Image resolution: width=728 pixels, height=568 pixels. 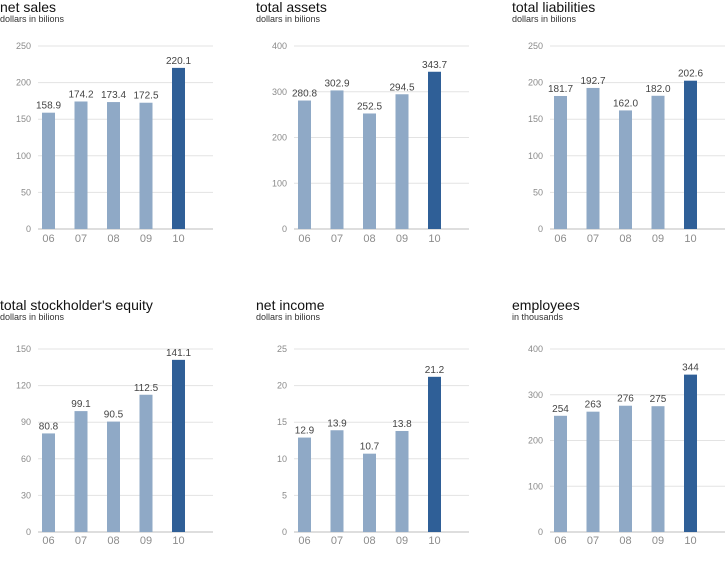 I want to click on bar-value-label: 21.2, so click(x=435, y=370).